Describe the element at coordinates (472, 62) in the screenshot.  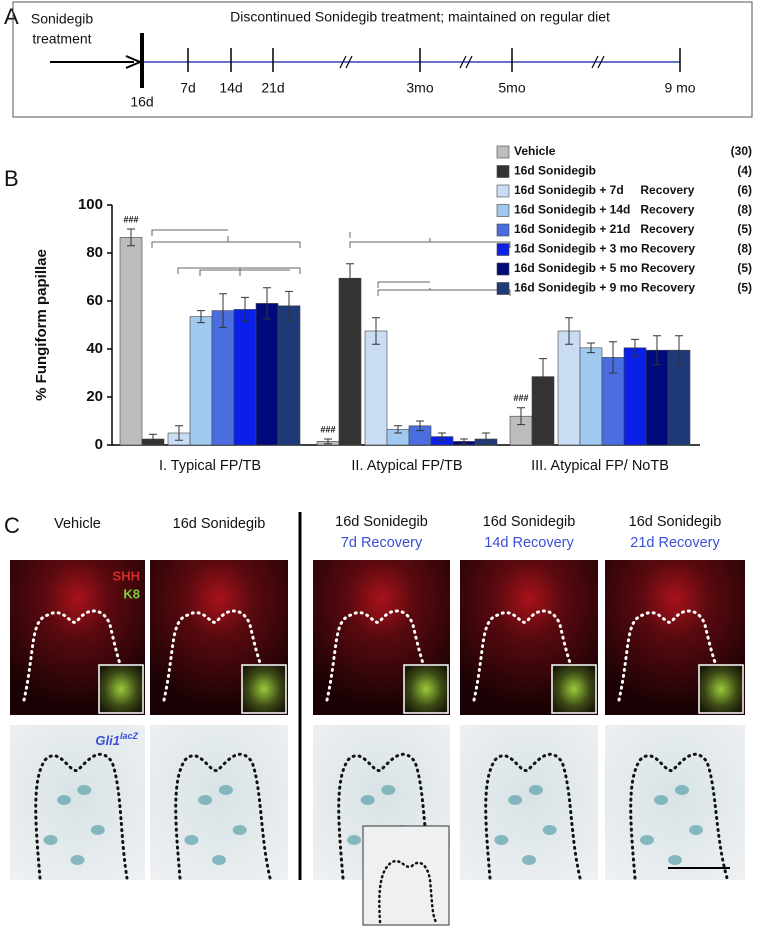
I see `axis-breaks` at that location.